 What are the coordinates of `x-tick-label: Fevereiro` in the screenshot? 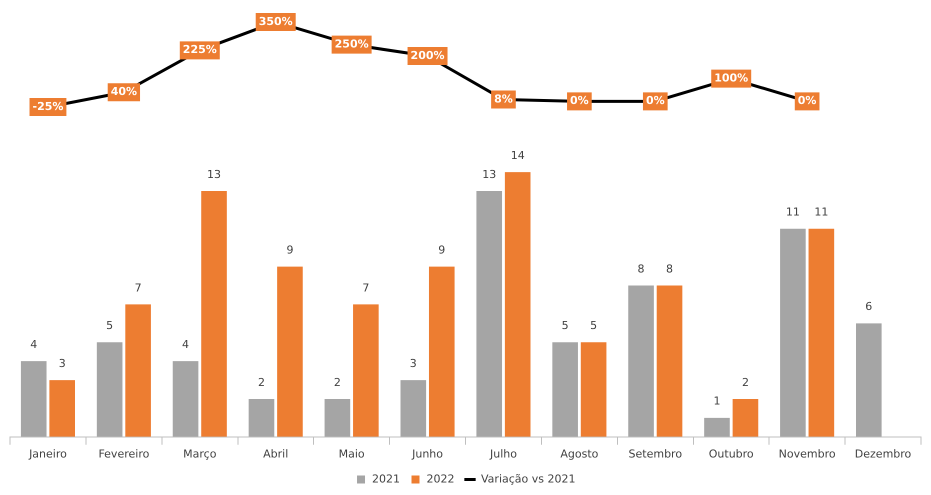 It's located at (124, 453).